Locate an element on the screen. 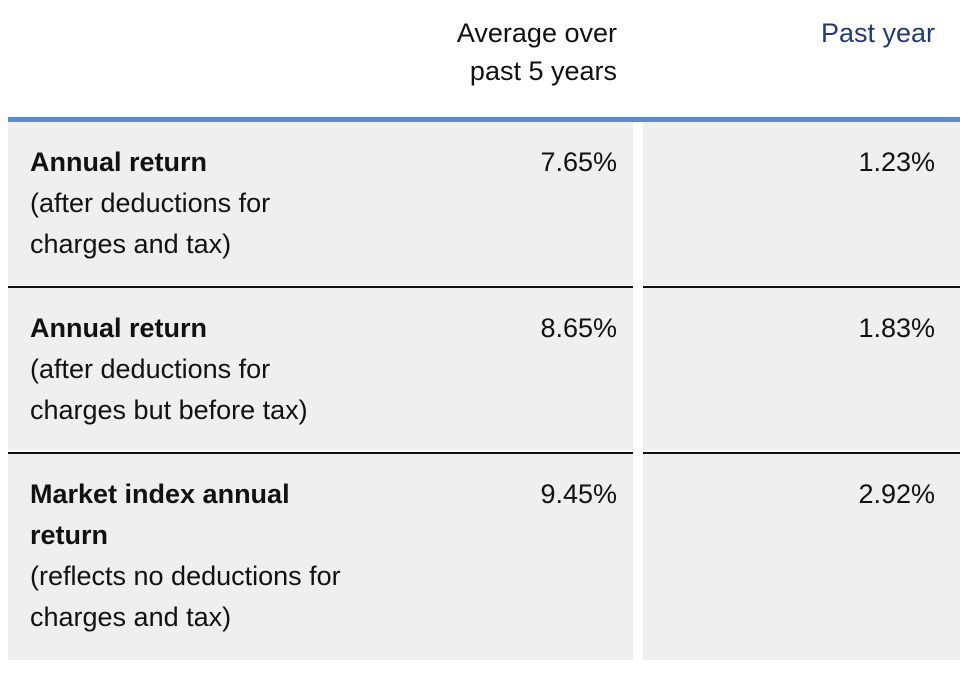 The image size is (968, 676). value: 7.65% is located at coordinates (578, 162).